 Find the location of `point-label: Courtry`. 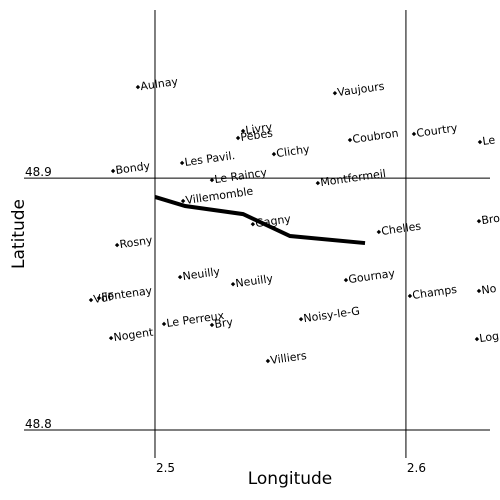

point-label: Courtry is located at coordinates (437, 130).